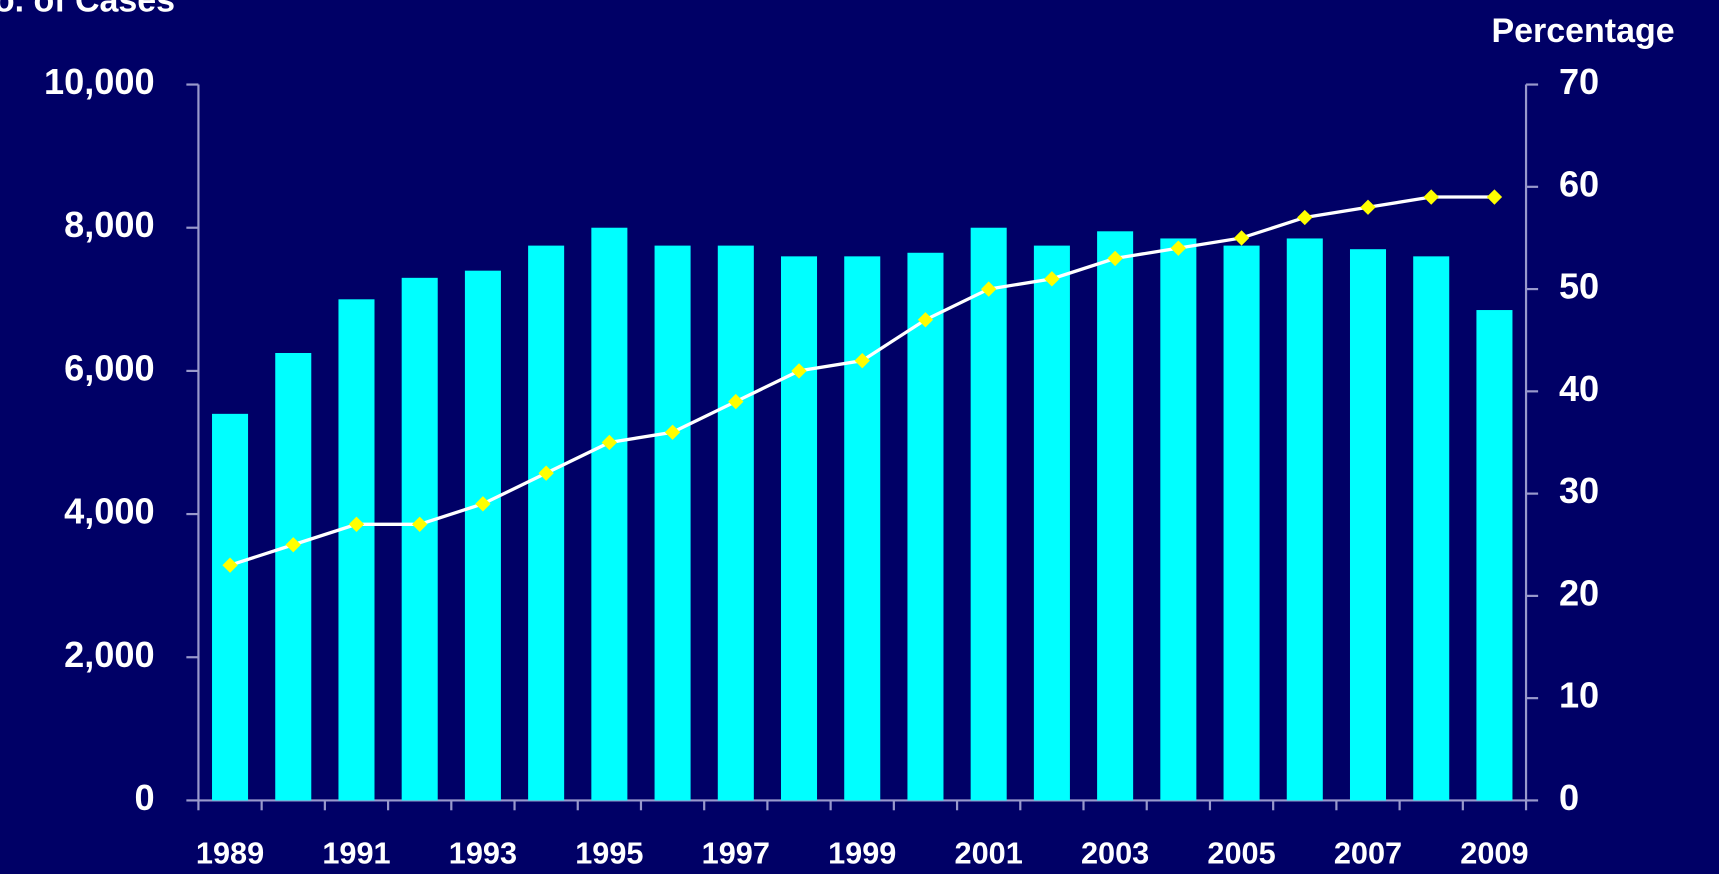 This screenshot has height=874, width=1719. I want to click on x-tick-label: 1989, so click(230, 852).